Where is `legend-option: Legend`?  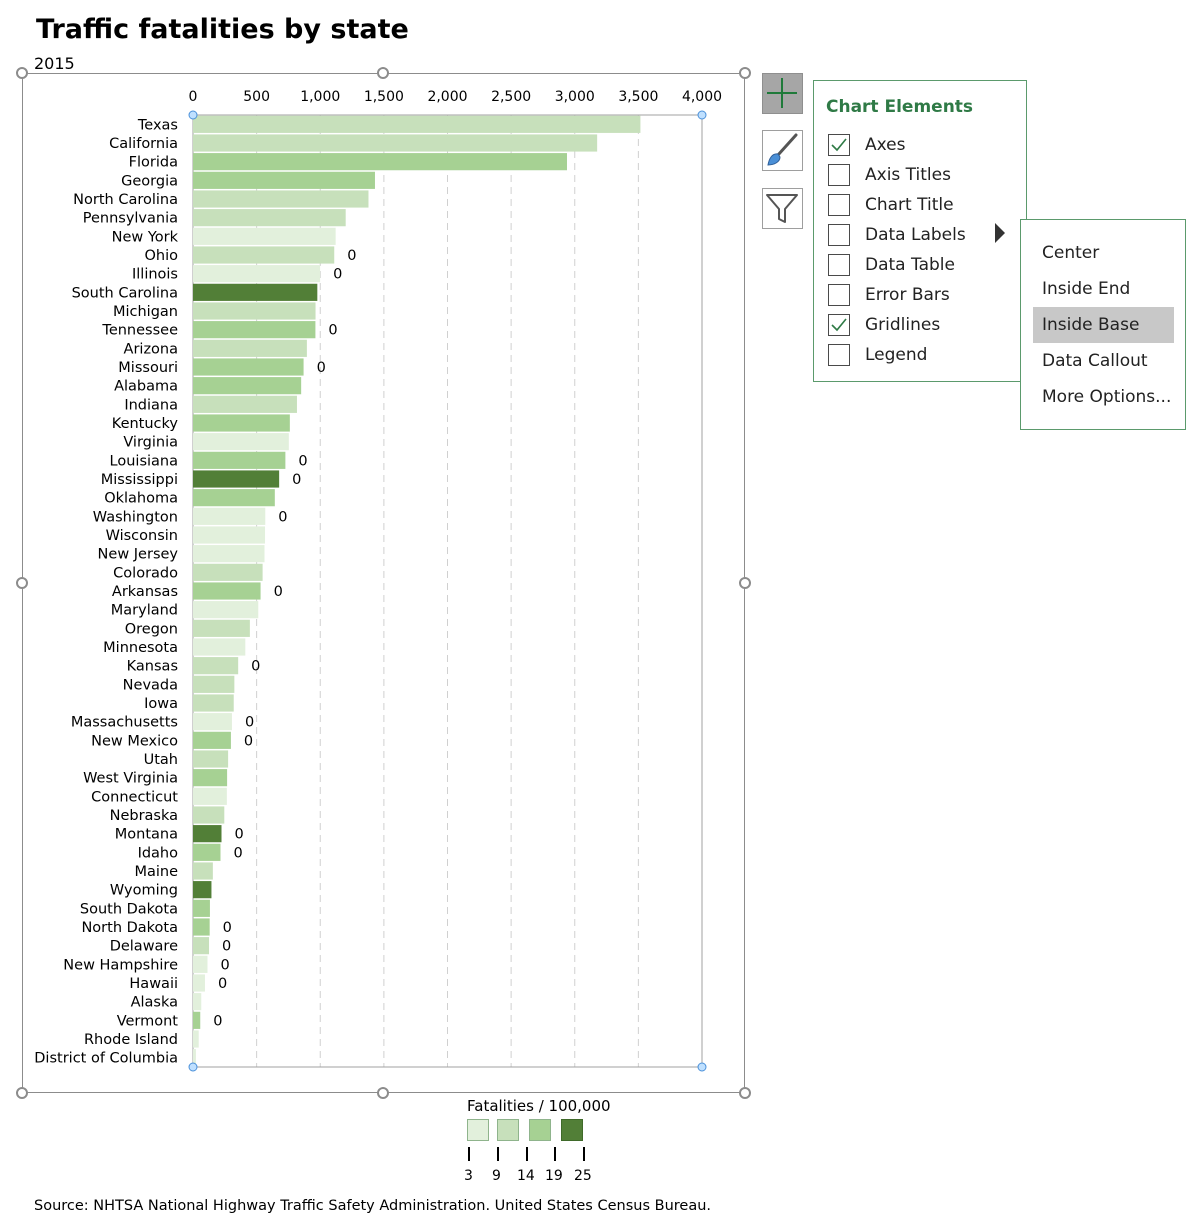
legend-option: Legend is located at coordinates (877, 355).